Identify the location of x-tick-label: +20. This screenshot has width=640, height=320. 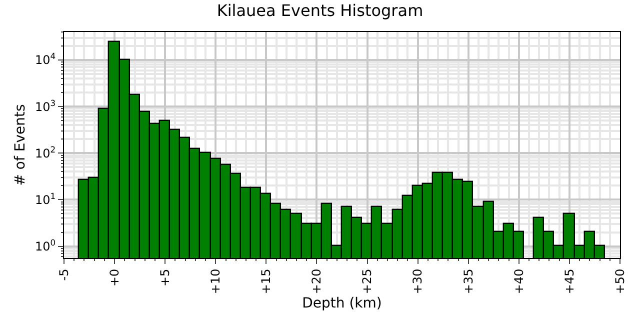
(317, 281).